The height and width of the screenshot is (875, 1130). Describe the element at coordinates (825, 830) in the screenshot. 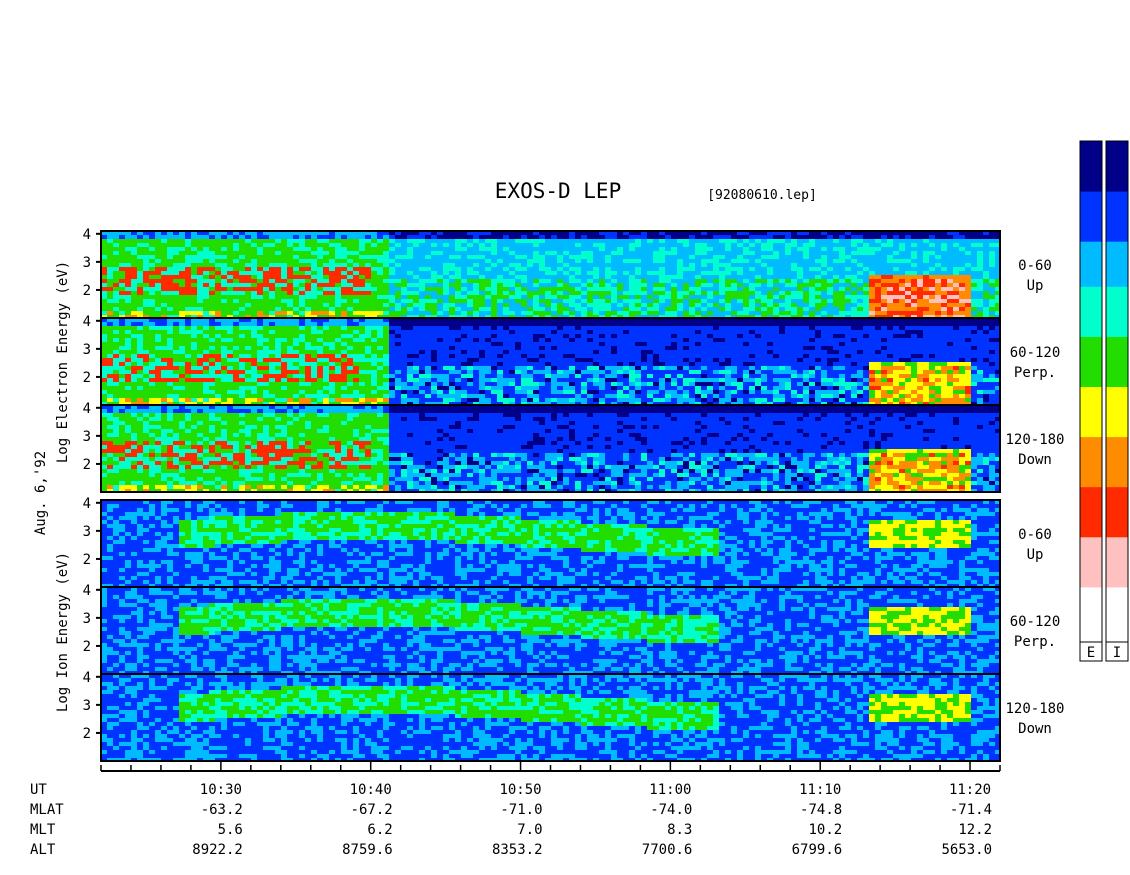

I see `footer-mlt-value: 10.2` at that location.